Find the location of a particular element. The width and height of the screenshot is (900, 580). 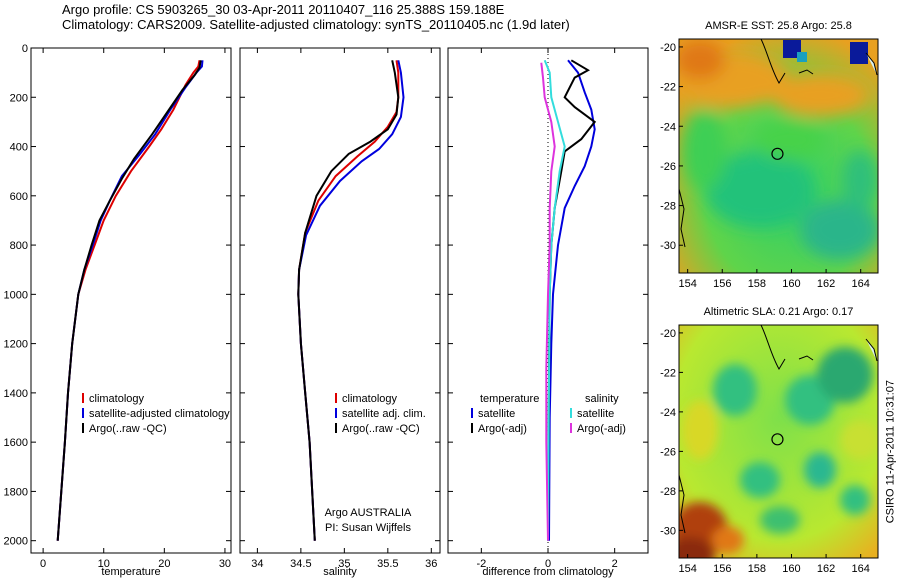

x-tick-label: 36 is located at coordinates (431, 564).